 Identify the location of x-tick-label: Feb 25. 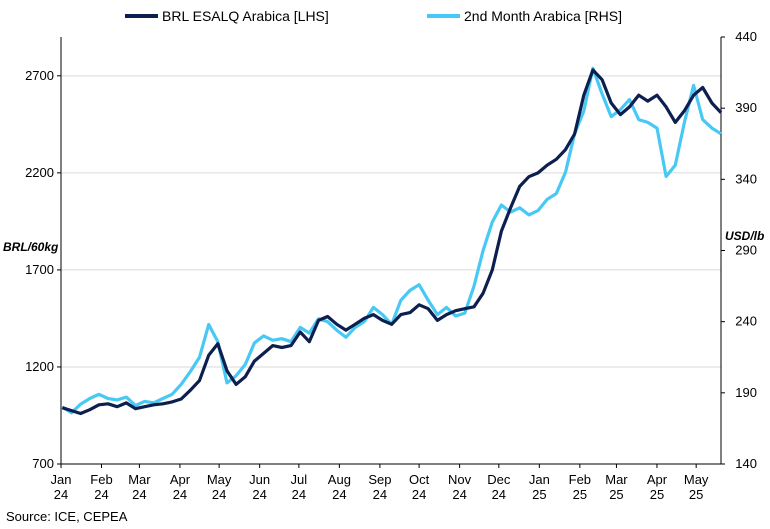
(580, 487).